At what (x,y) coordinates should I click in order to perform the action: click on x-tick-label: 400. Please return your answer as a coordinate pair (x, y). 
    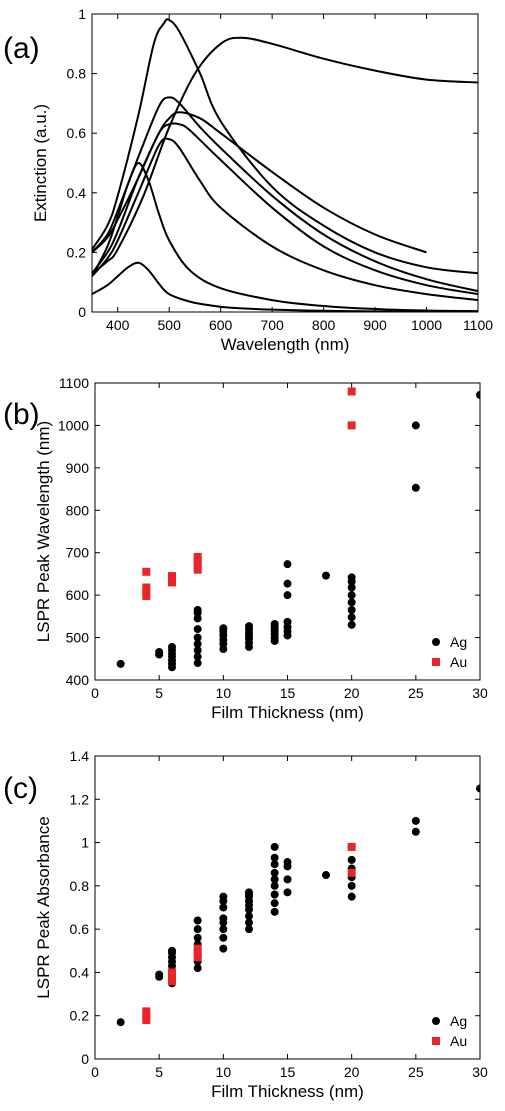
    Looking at the image, I should click on (118, 325).